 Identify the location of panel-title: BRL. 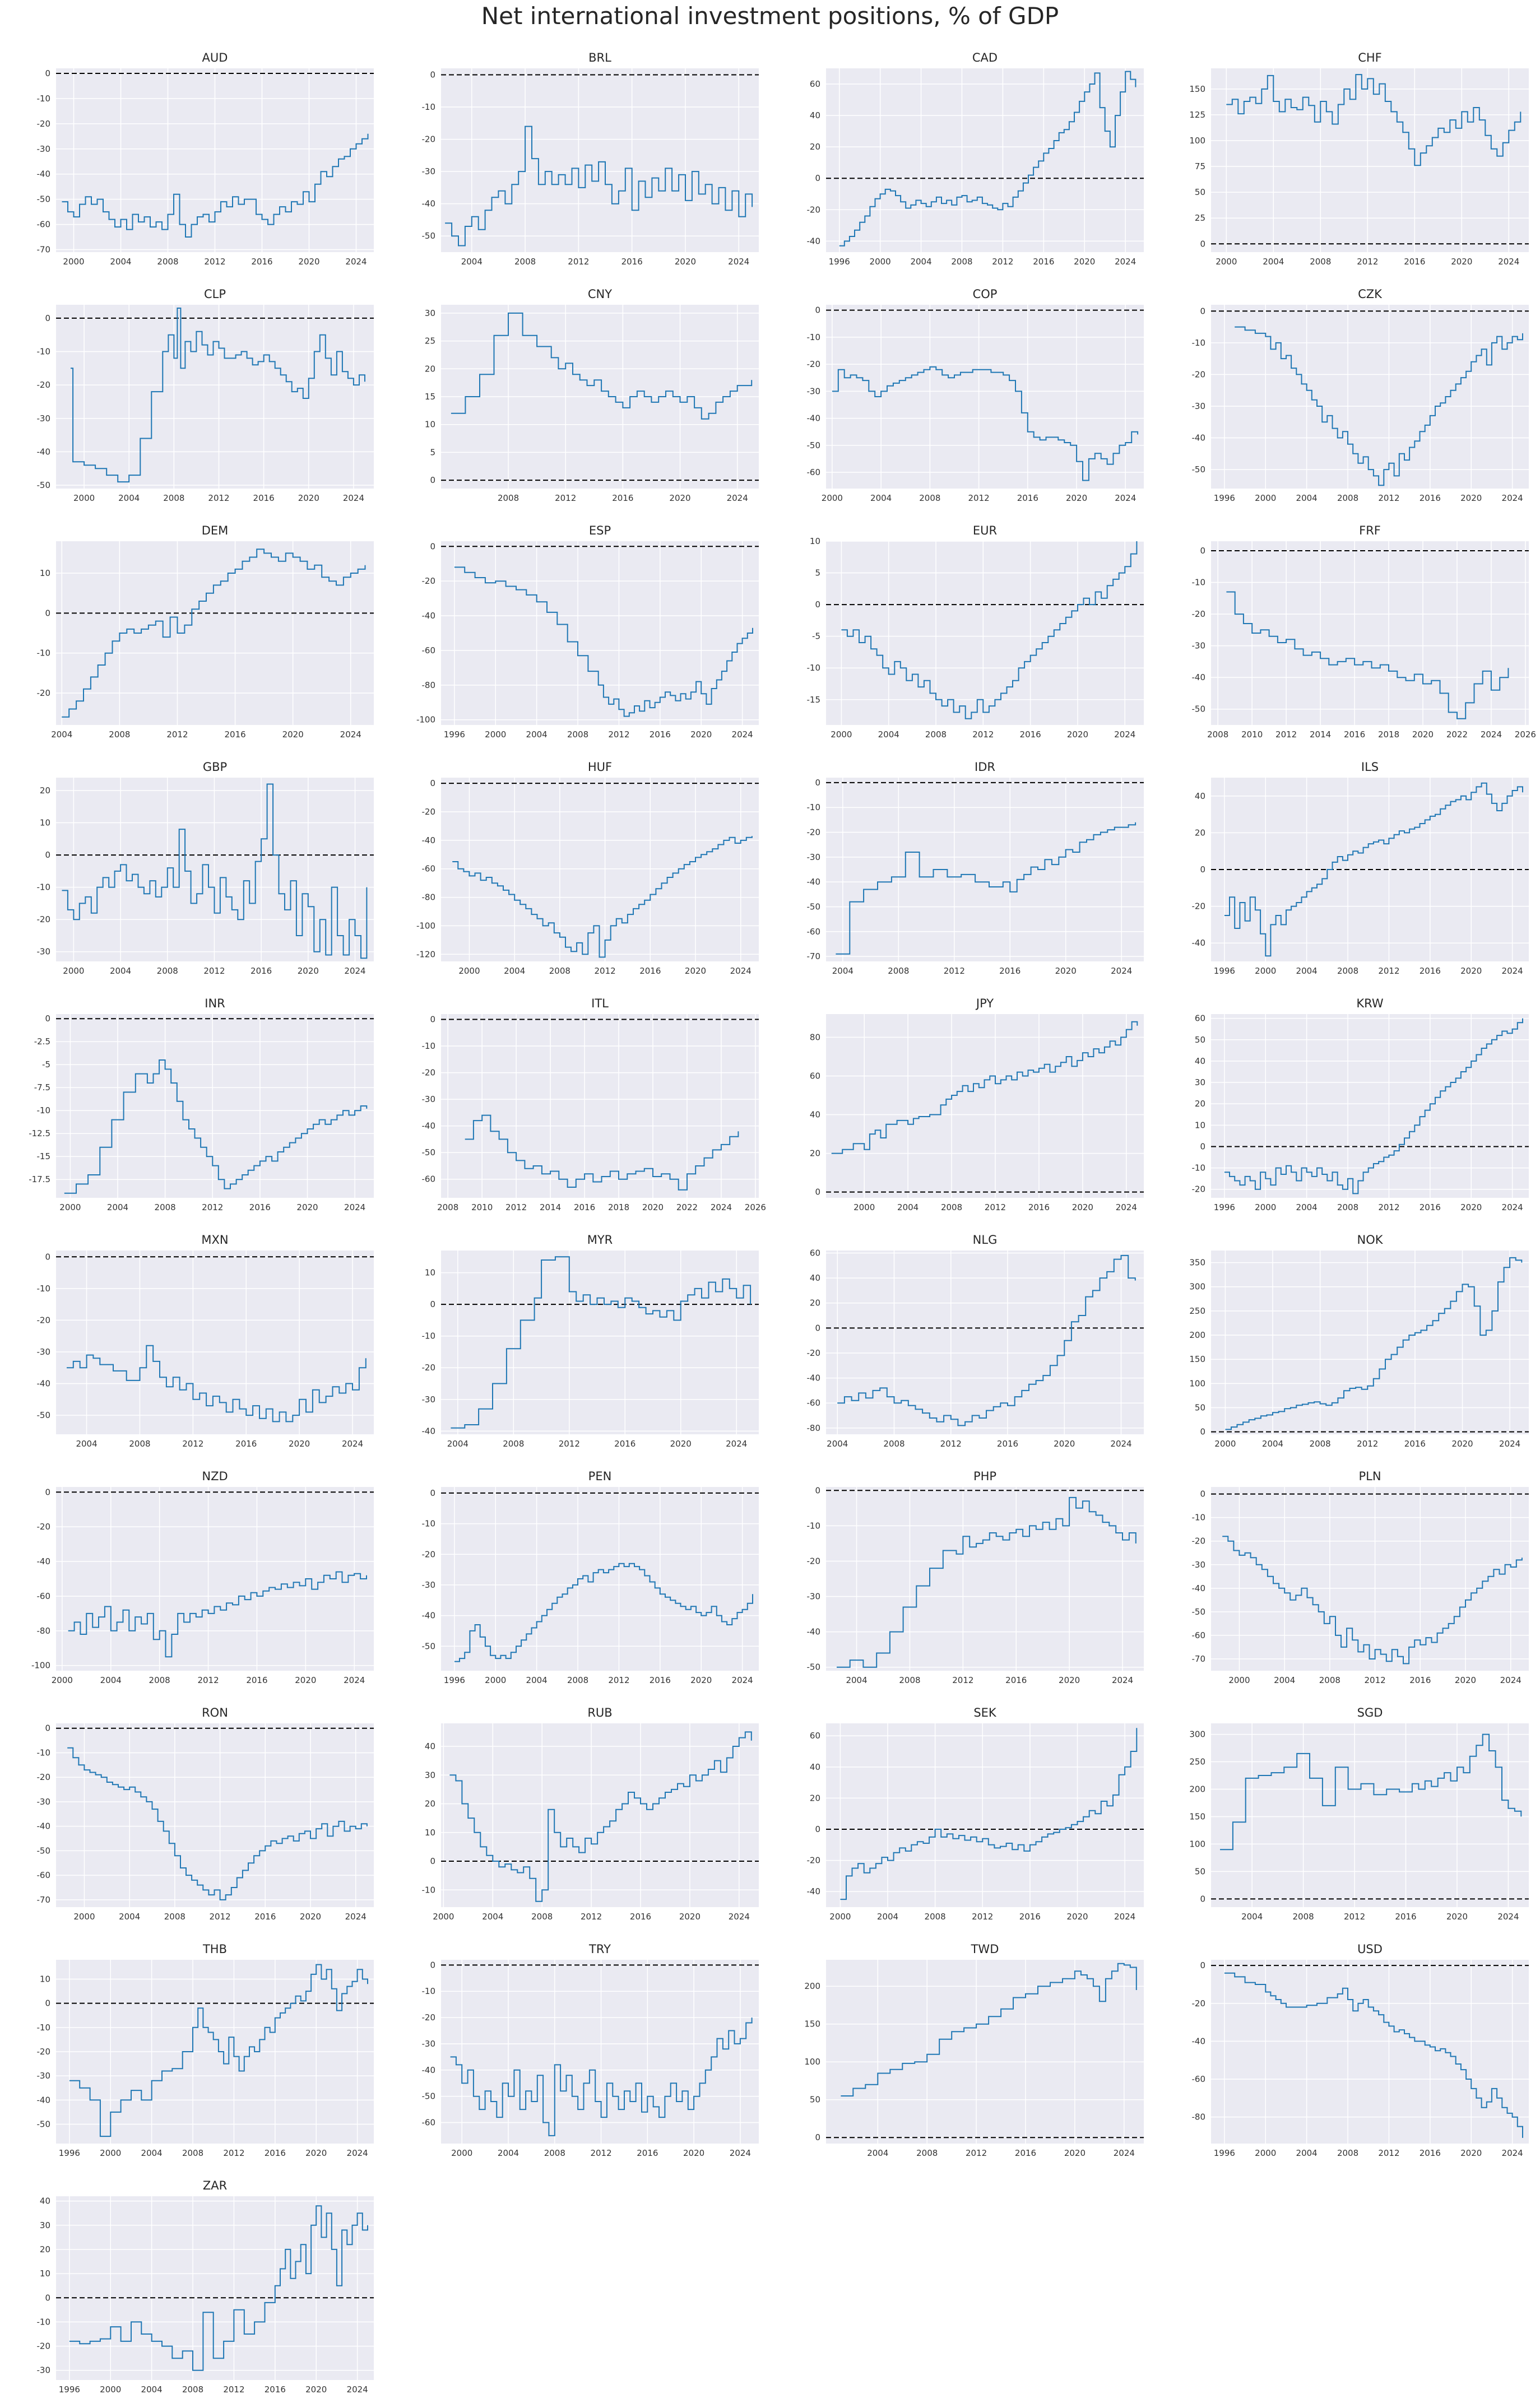
(600, 57).